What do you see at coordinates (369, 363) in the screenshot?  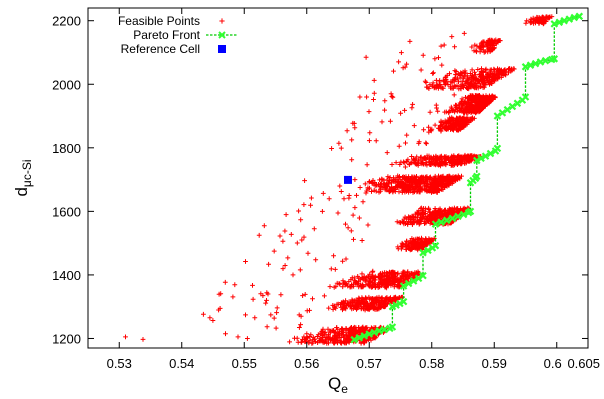 I see `x-tick-label-4: 0.57` at bounding box center [369, 363].